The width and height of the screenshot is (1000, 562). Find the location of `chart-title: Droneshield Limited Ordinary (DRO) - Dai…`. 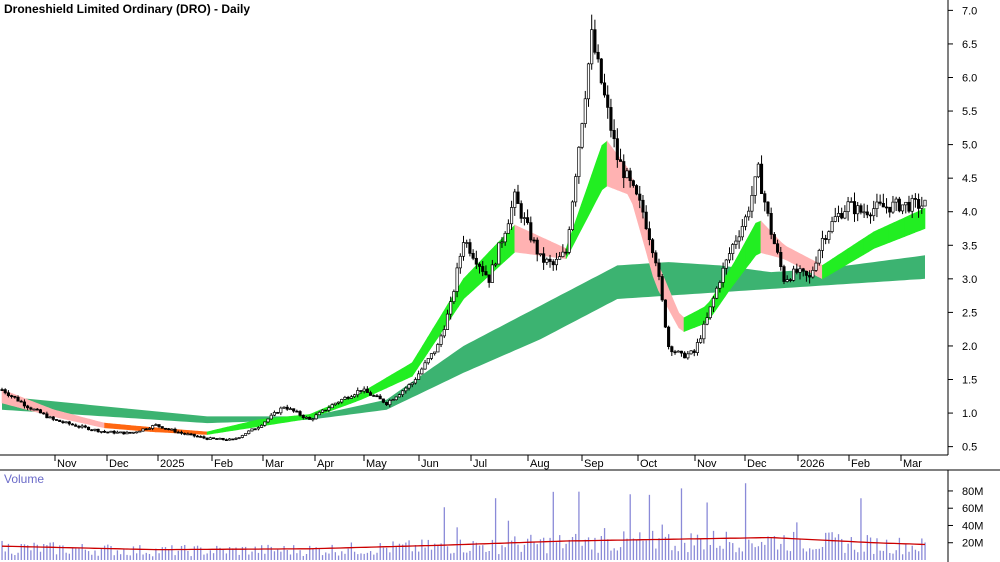

chart-title: Droneshield Limited Ordinary (DRO) - Dai… is located at coordinates (127, 9).